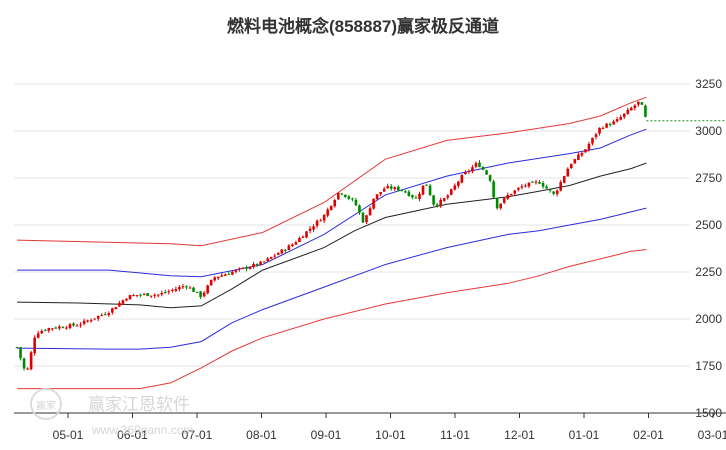  What do you see at coordinates (363, 26) in the screenshot?
I see `chart-title: 燃料电池概念(858887)赢家极反通道` at bounding box center [363, 26].